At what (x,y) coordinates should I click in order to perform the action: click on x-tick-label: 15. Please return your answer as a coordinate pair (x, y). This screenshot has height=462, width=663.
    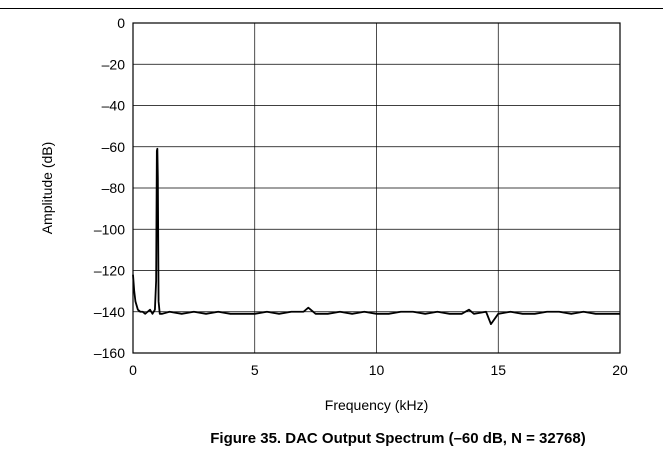
    Looking at the image, I should click on (498, 370).